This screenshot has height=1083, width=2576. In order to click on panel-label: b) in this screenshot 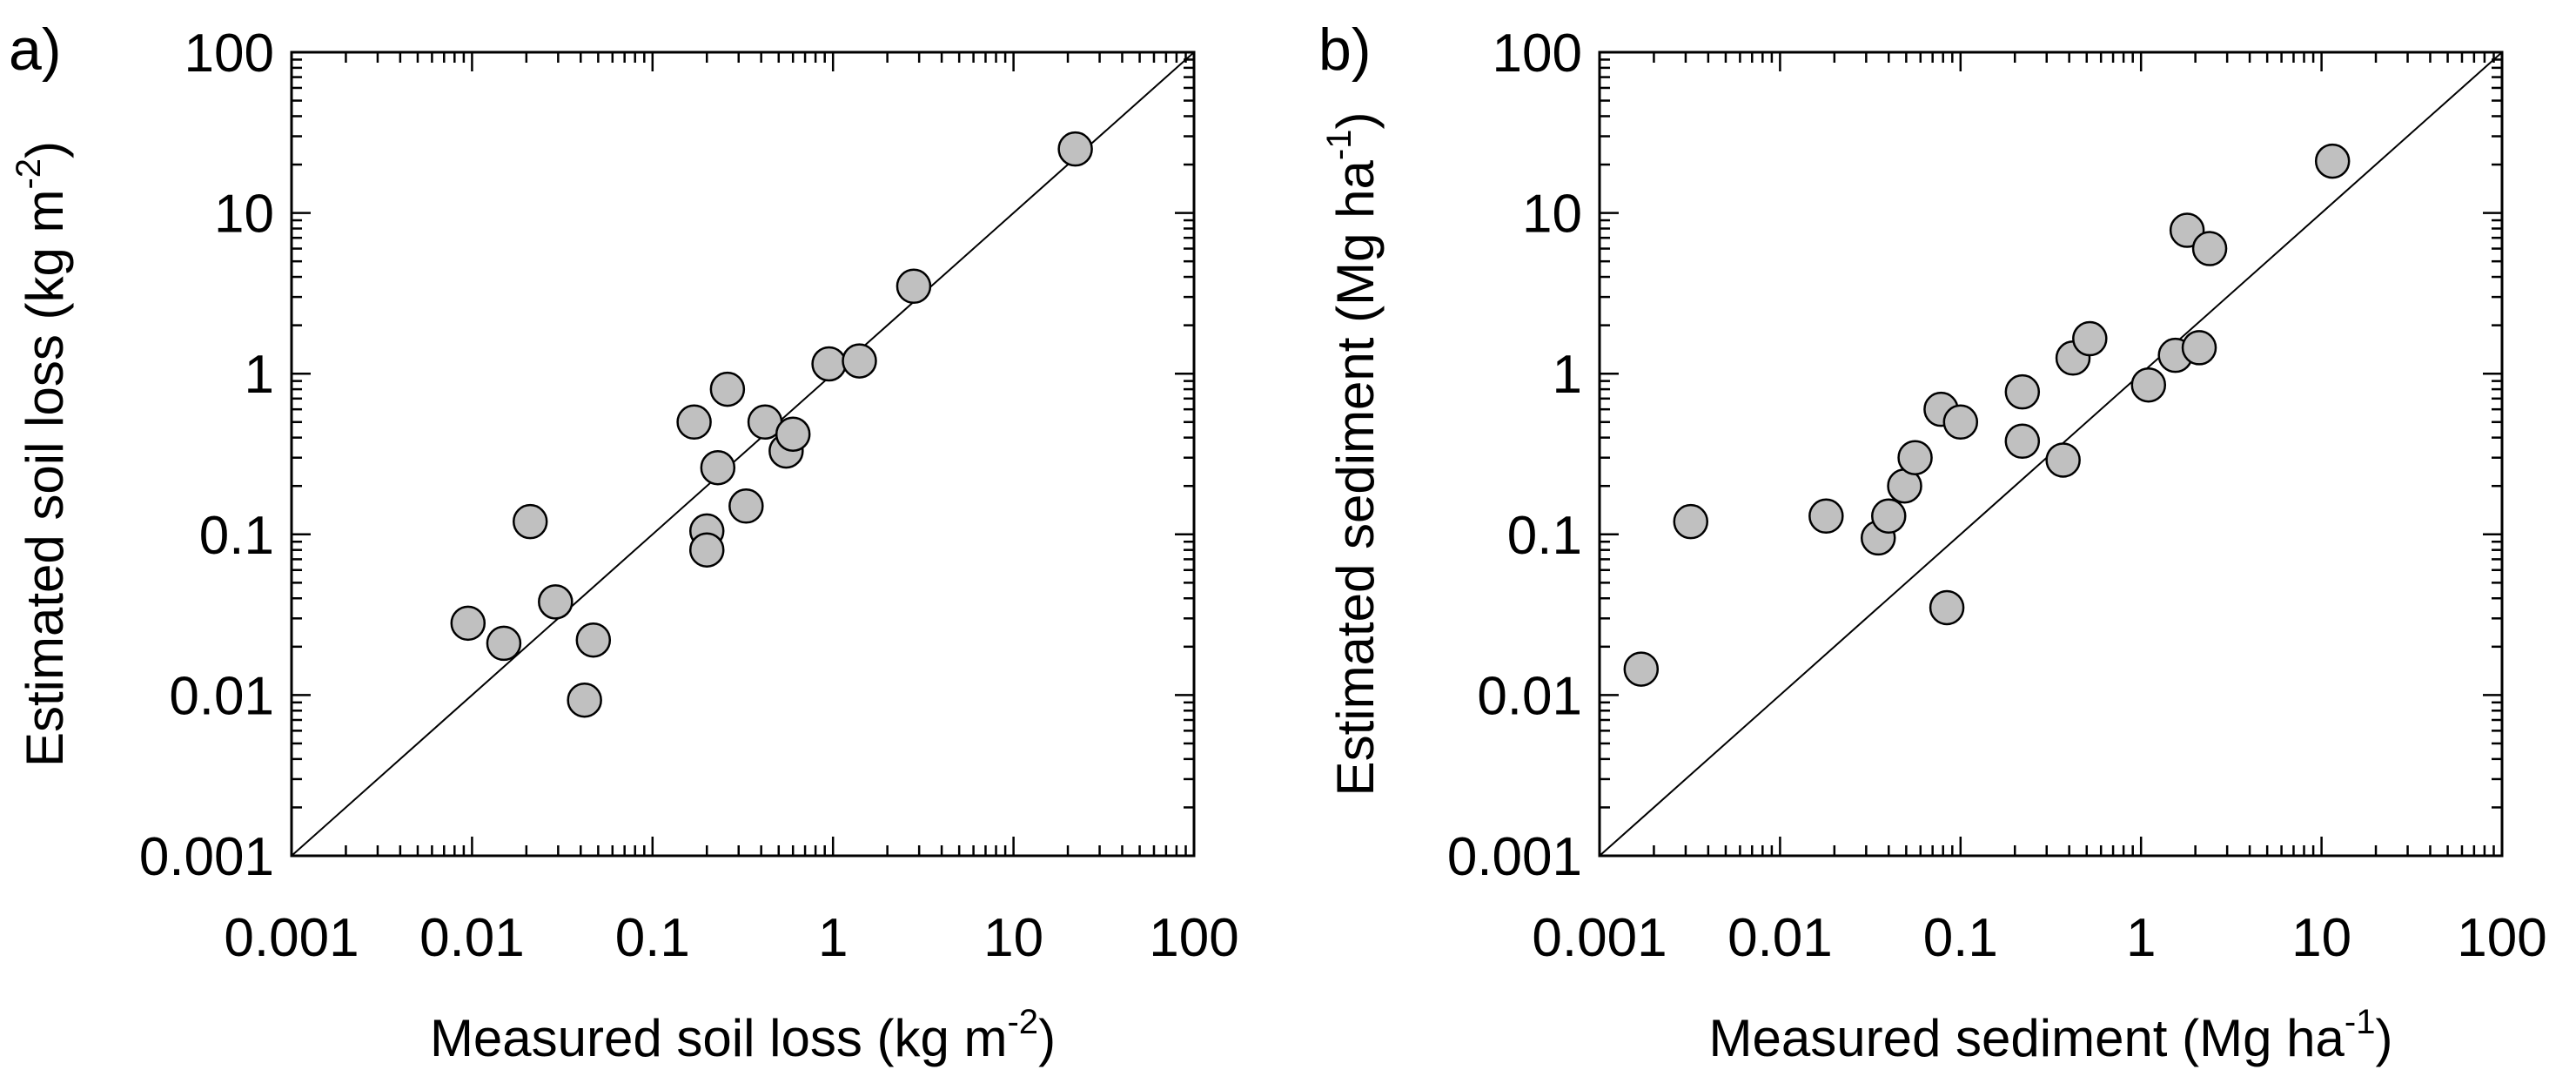, I will do `click(1345, 50)`.